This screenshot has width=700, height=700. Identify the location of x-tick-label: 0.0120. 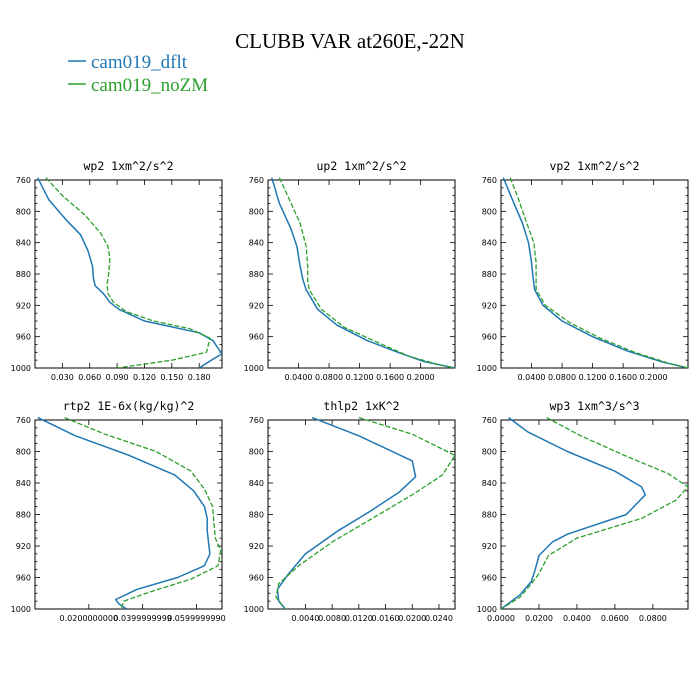
(359, 618).